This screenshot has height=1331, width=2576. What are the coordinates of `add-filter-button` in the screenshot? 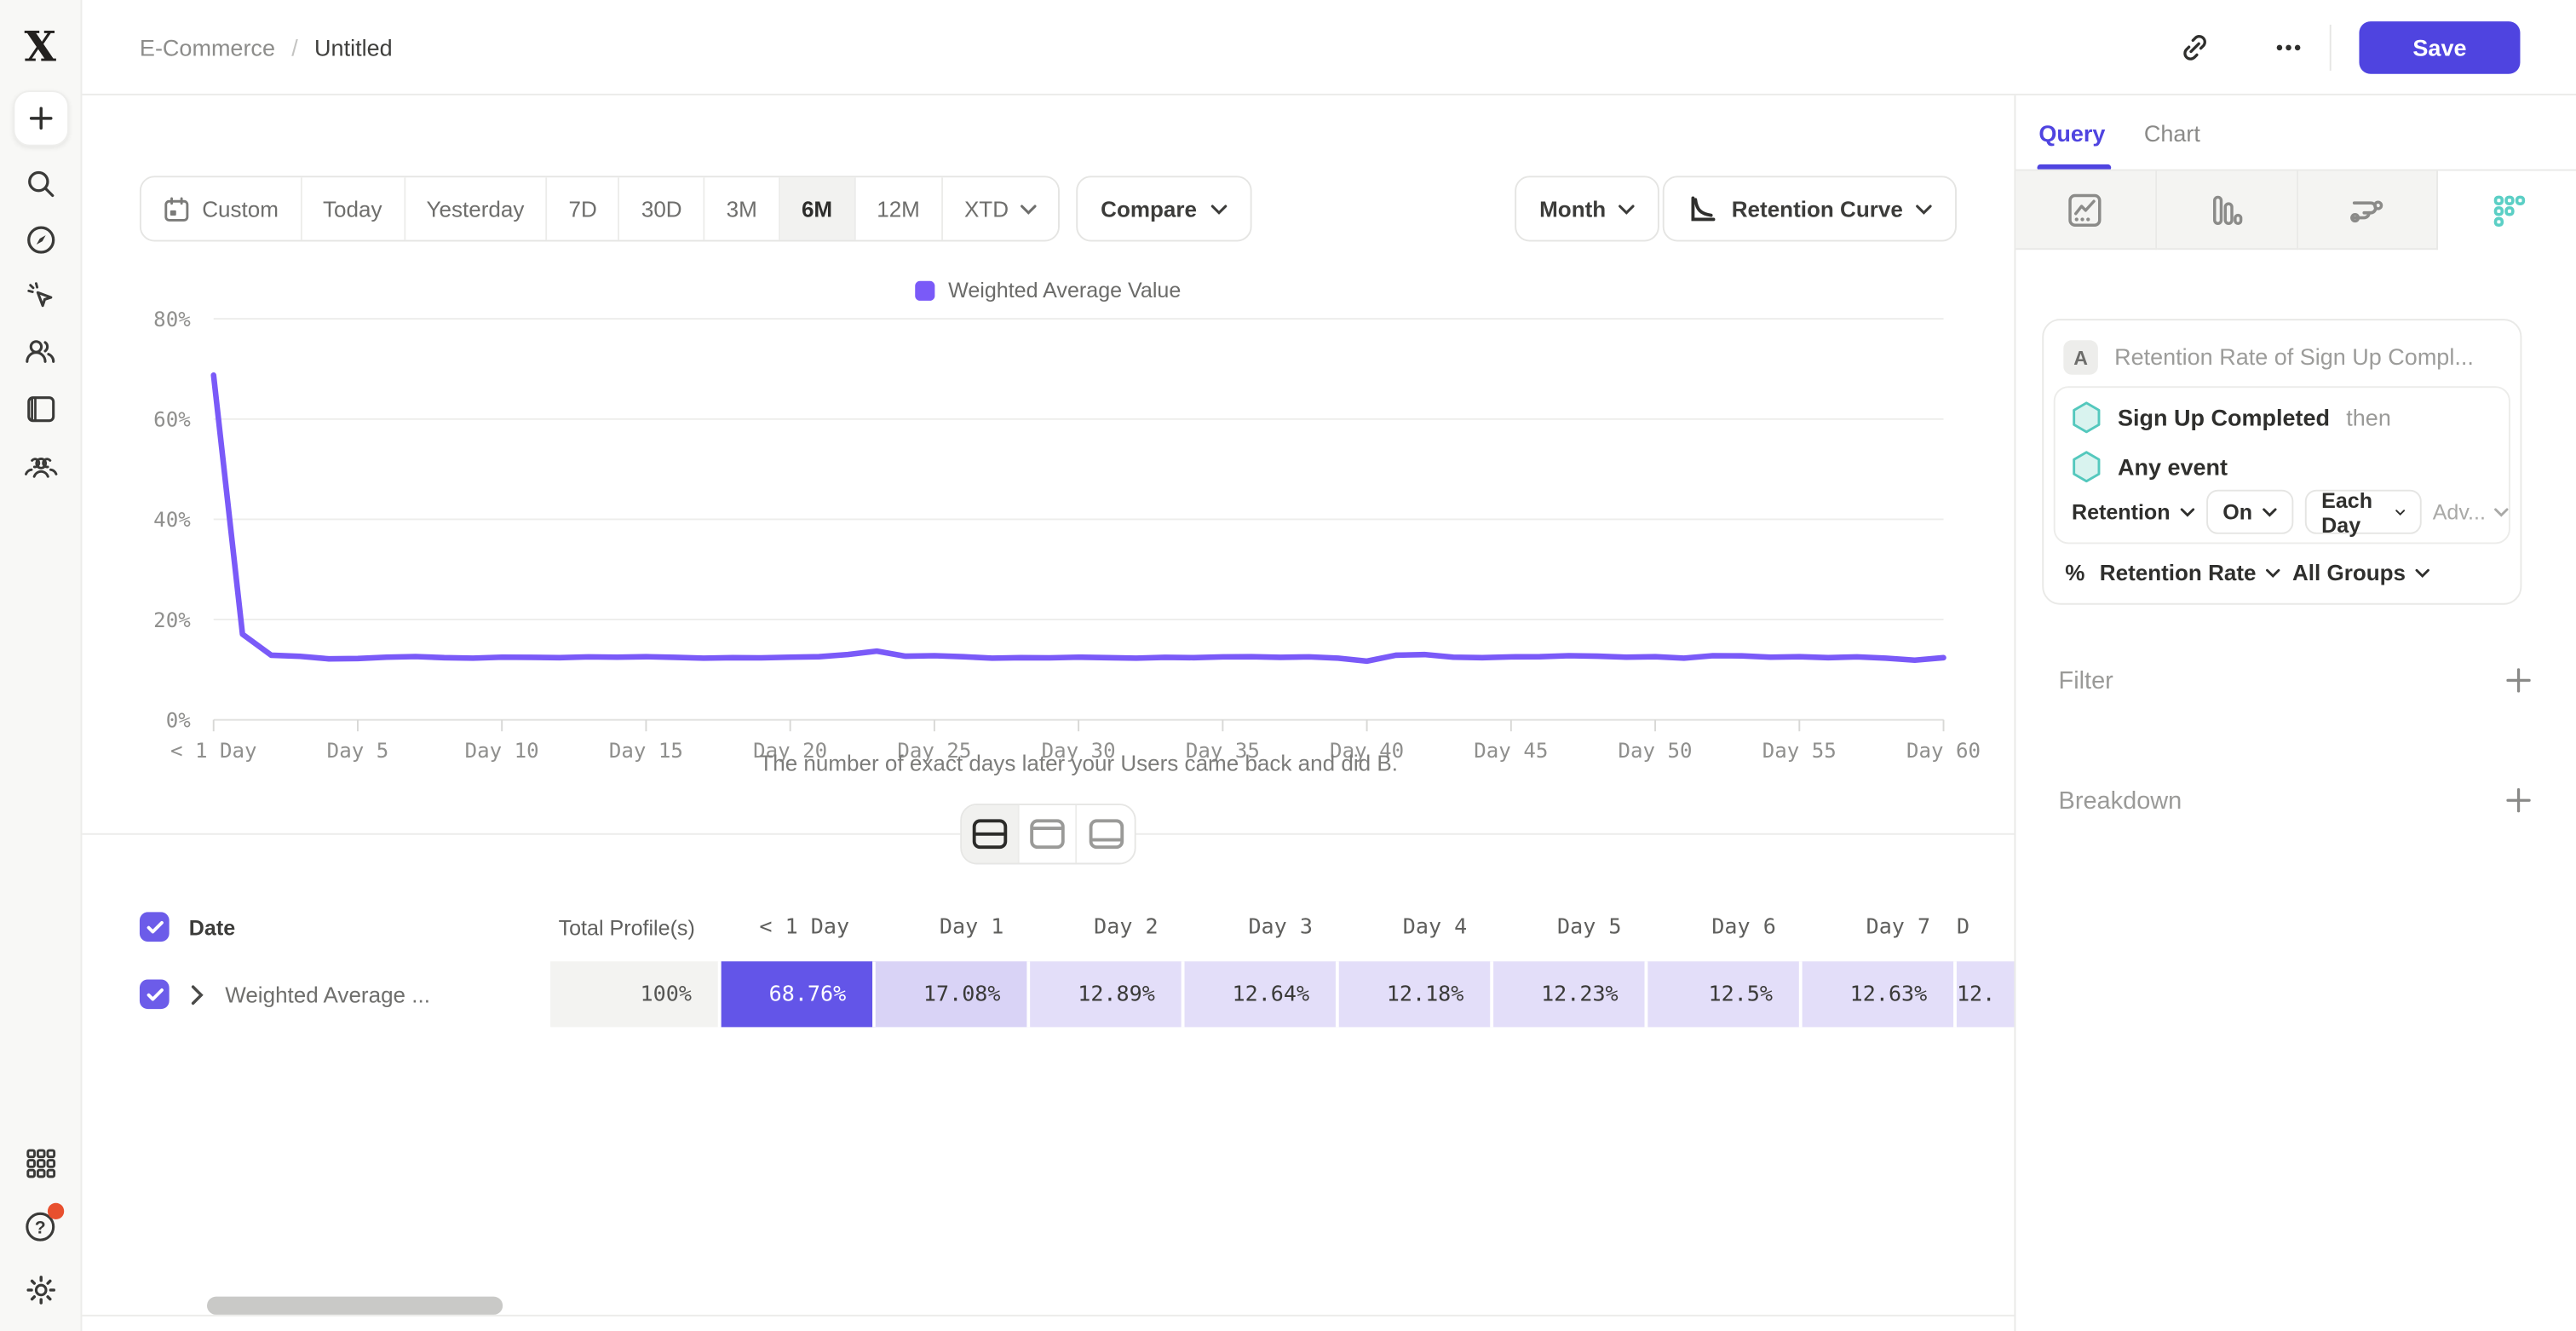 It's located at (2519, 680).